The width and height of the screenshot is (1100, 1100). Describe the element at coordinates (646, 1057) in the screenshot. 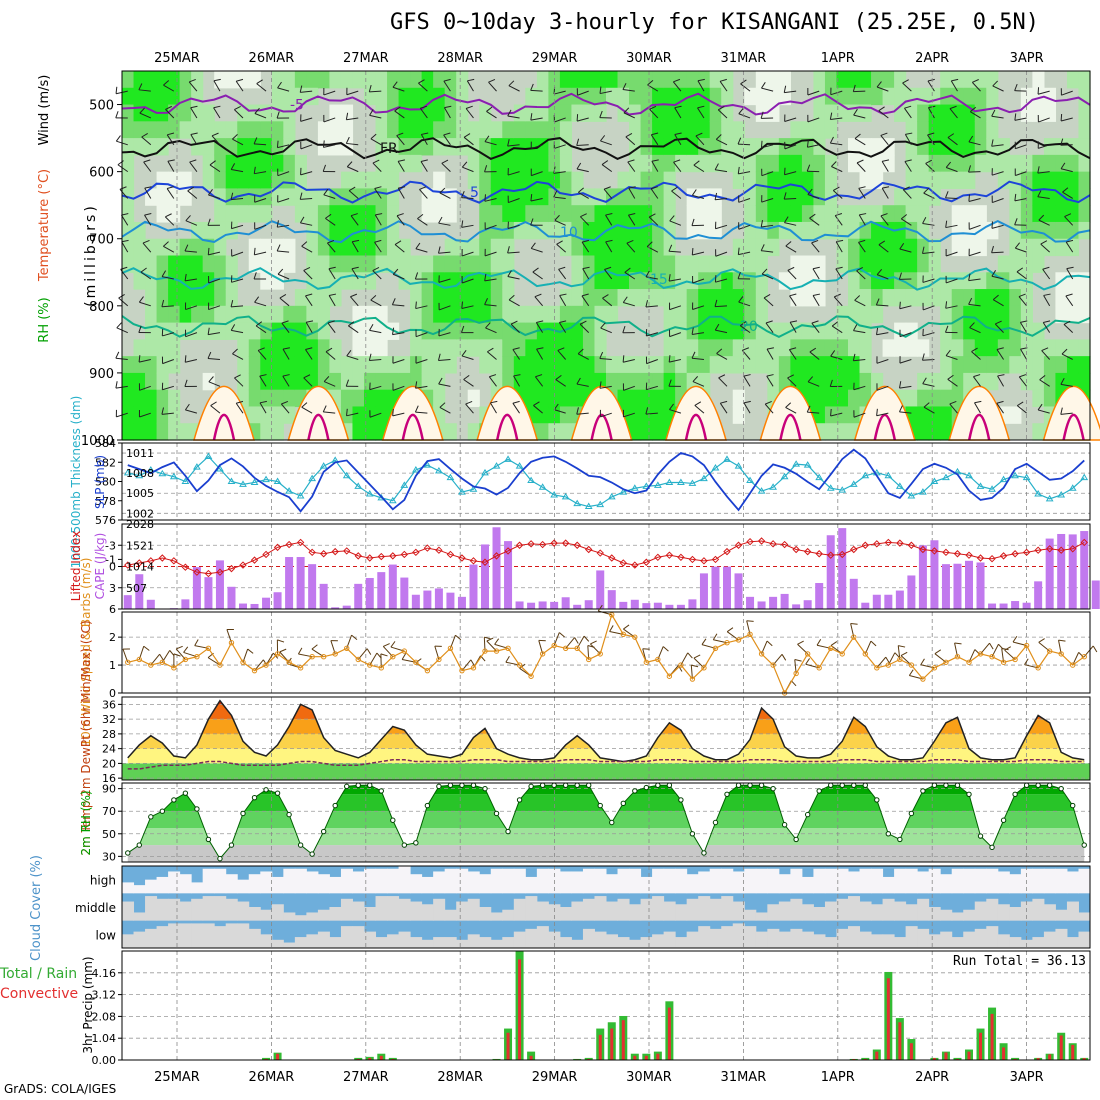

I see `precip-convective-bar` at that location.